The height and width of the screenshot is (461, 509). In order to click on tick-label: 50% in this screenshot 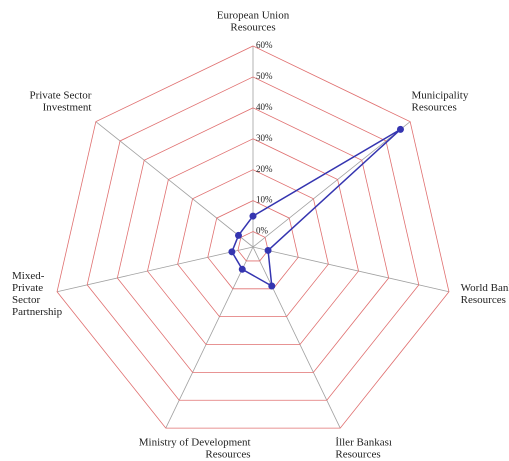, I will do `click(264, 76)`.